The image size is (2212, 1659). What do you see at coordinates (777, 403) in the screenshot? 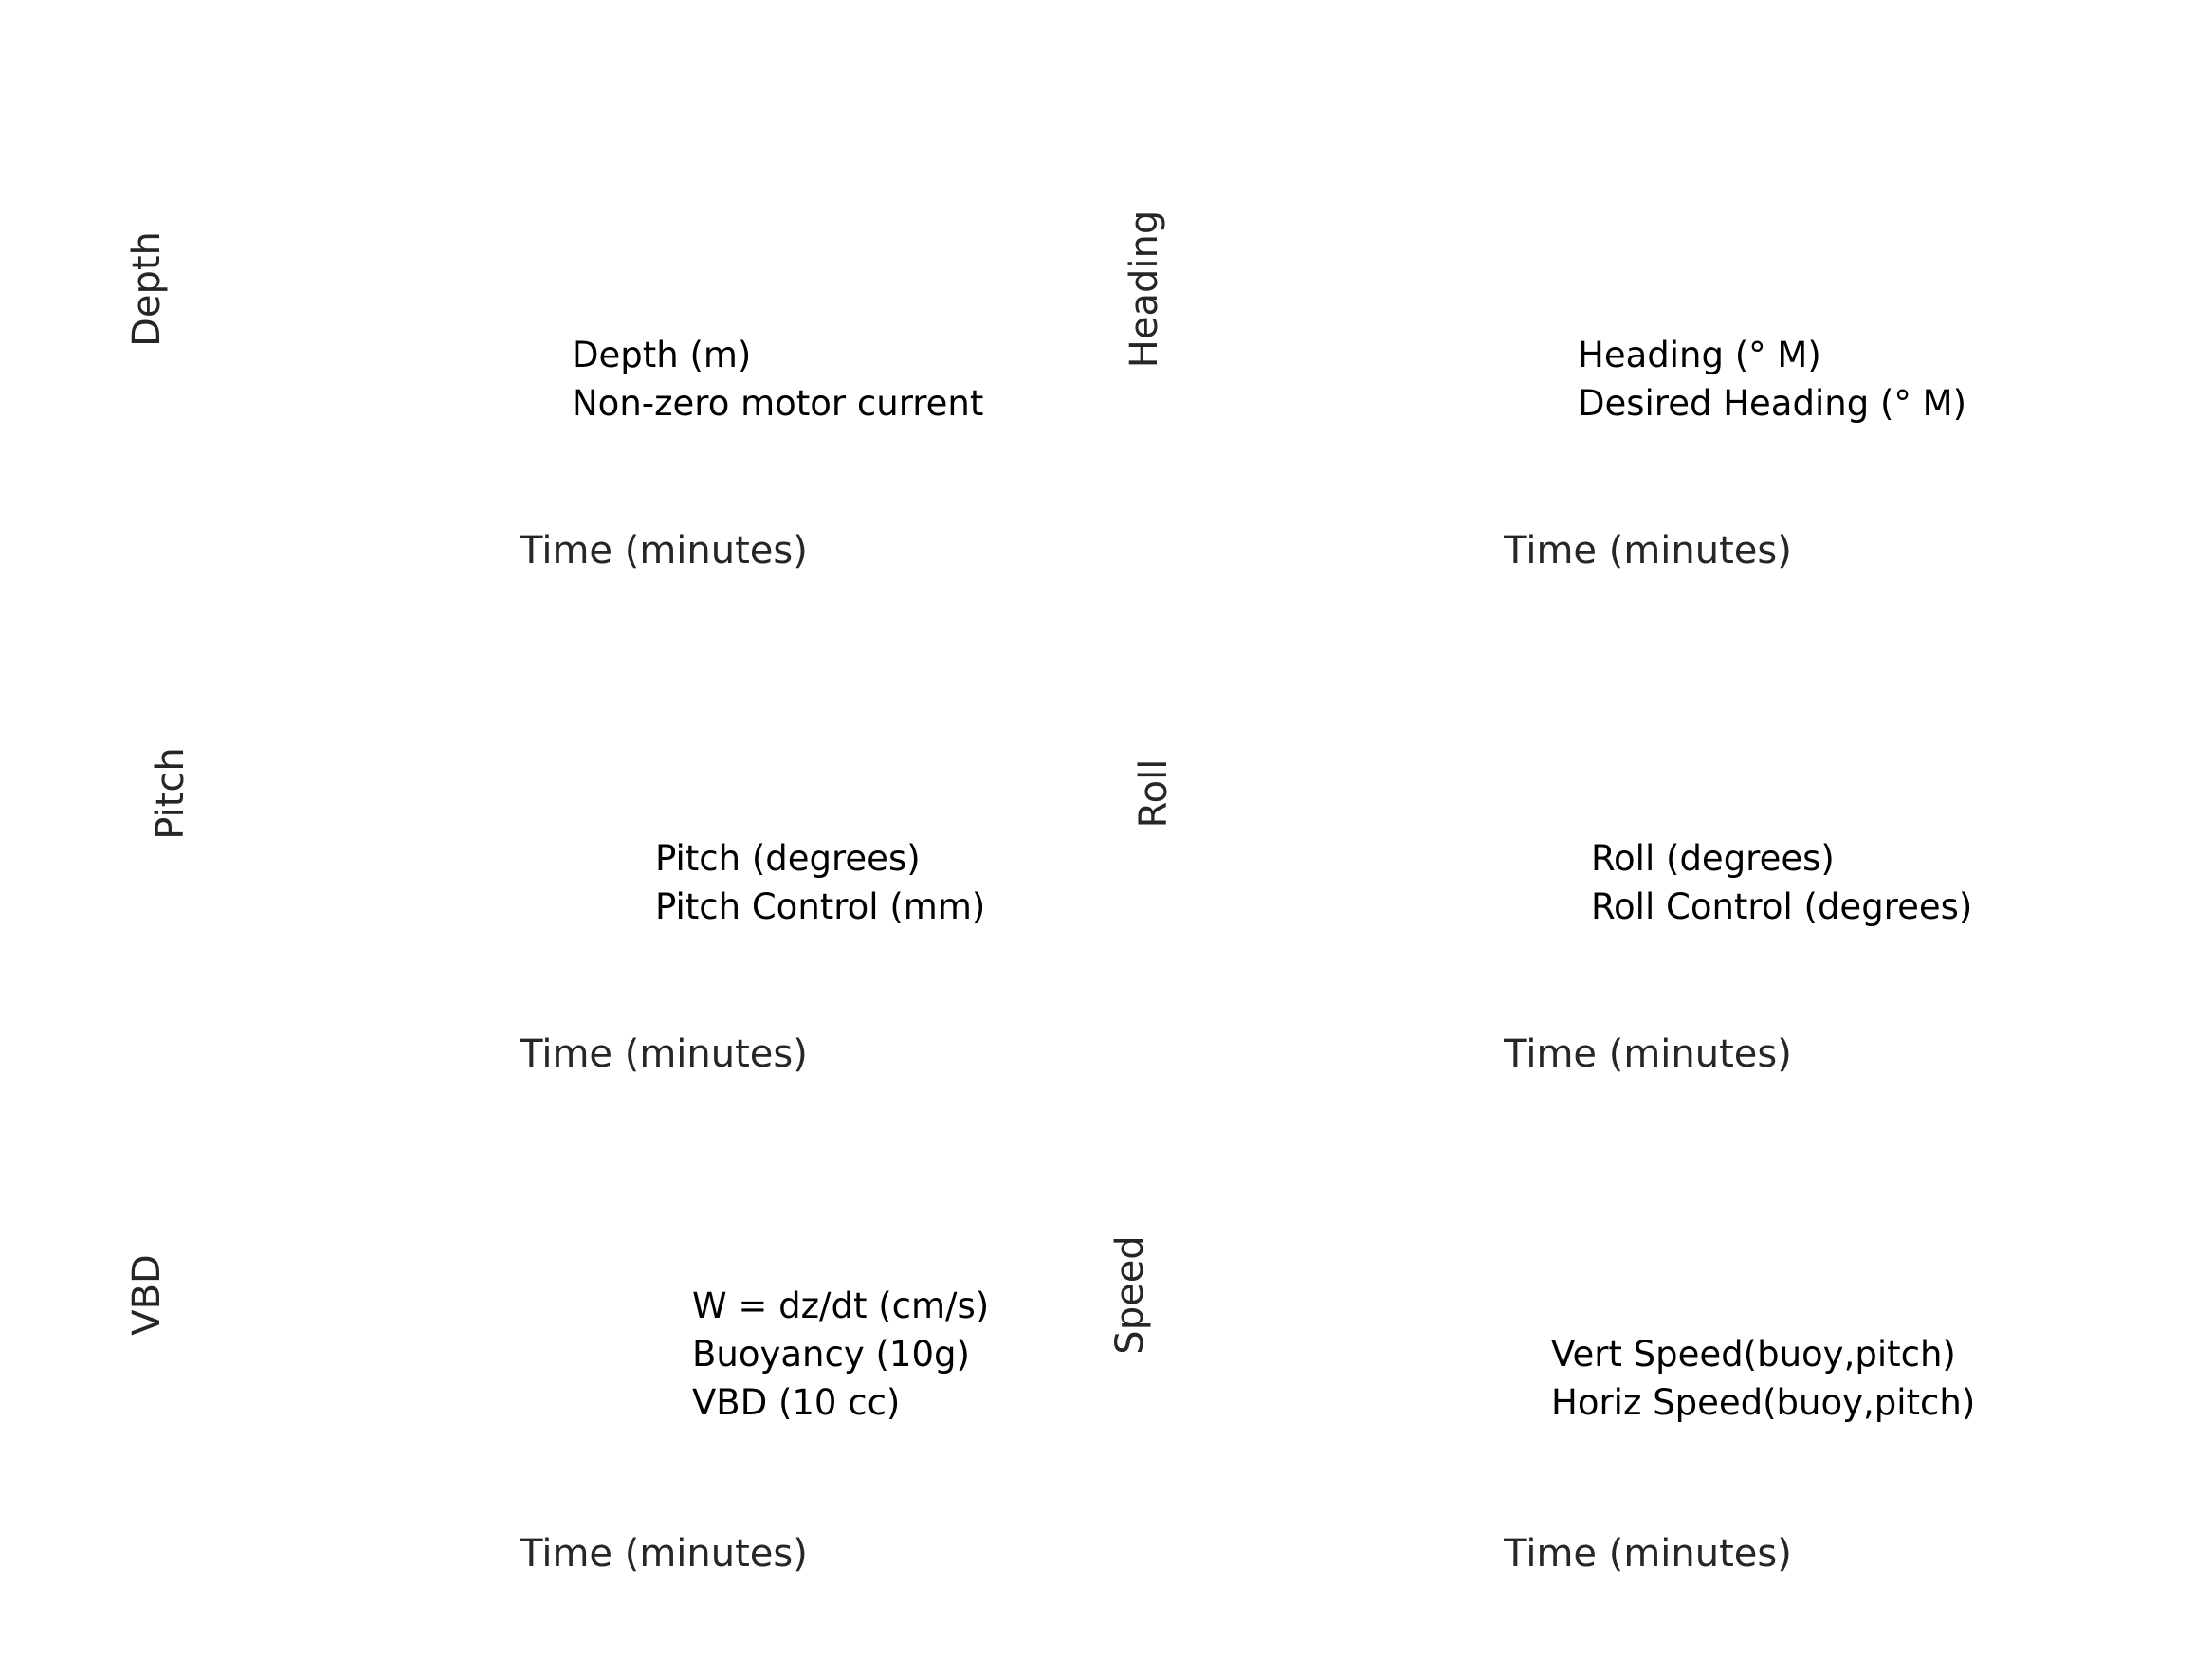
I see `depth-legend-label-1: Non-zero motor current` at bounding box center [777, 403].